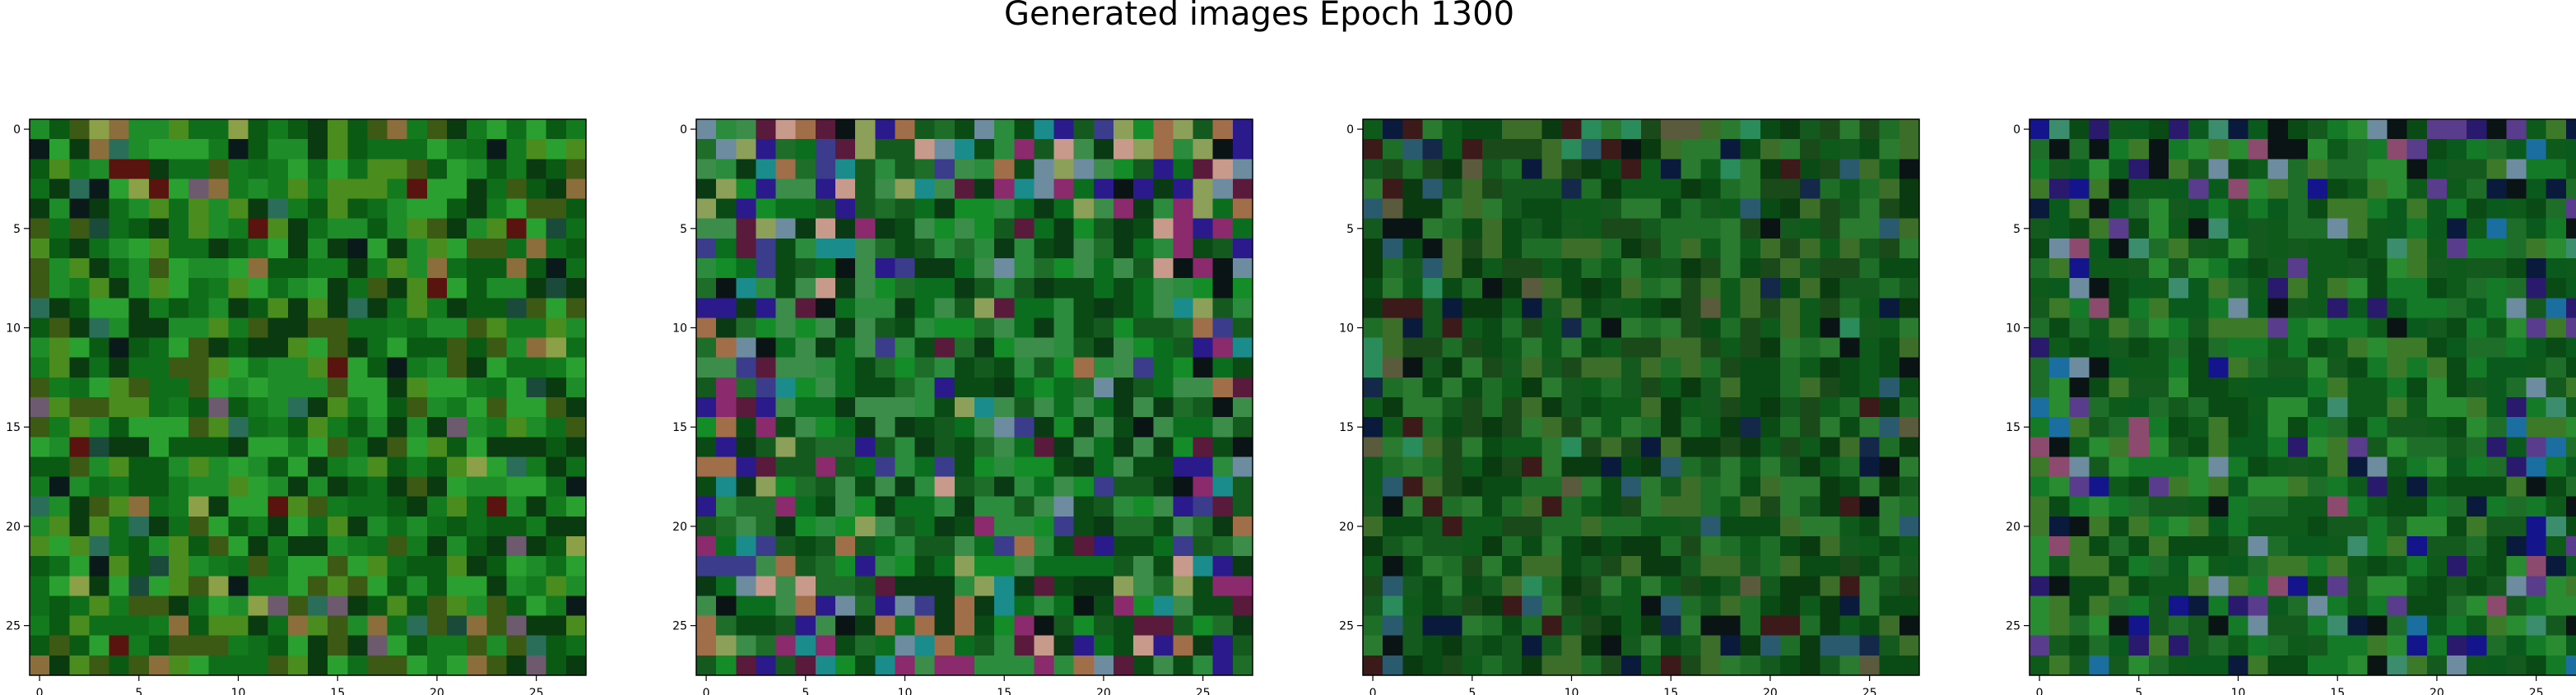 This screenshot has height=695, width=2576. Describe the element at coordinates (1259, 16) in the screenshot. I see `figure-title: Generated images Epoch 1300` at that location.